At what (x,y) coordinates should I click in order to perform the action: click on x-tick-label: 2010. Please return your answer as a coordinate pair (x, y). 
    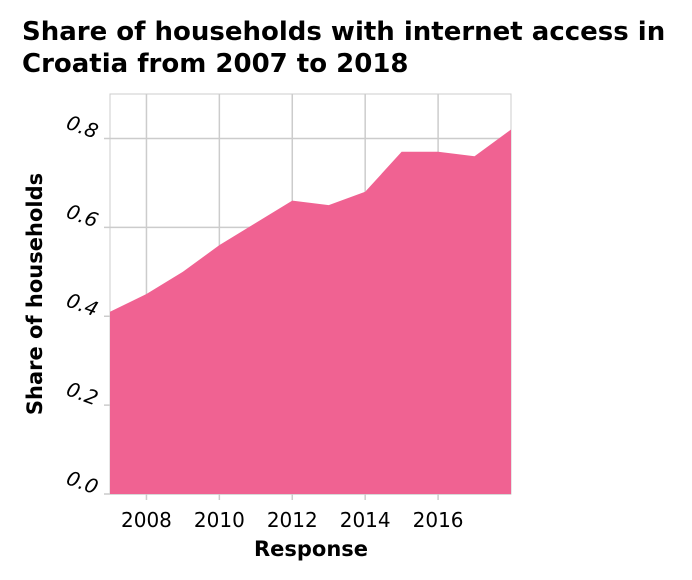
    Looking at the image, I should click on (219, 520).